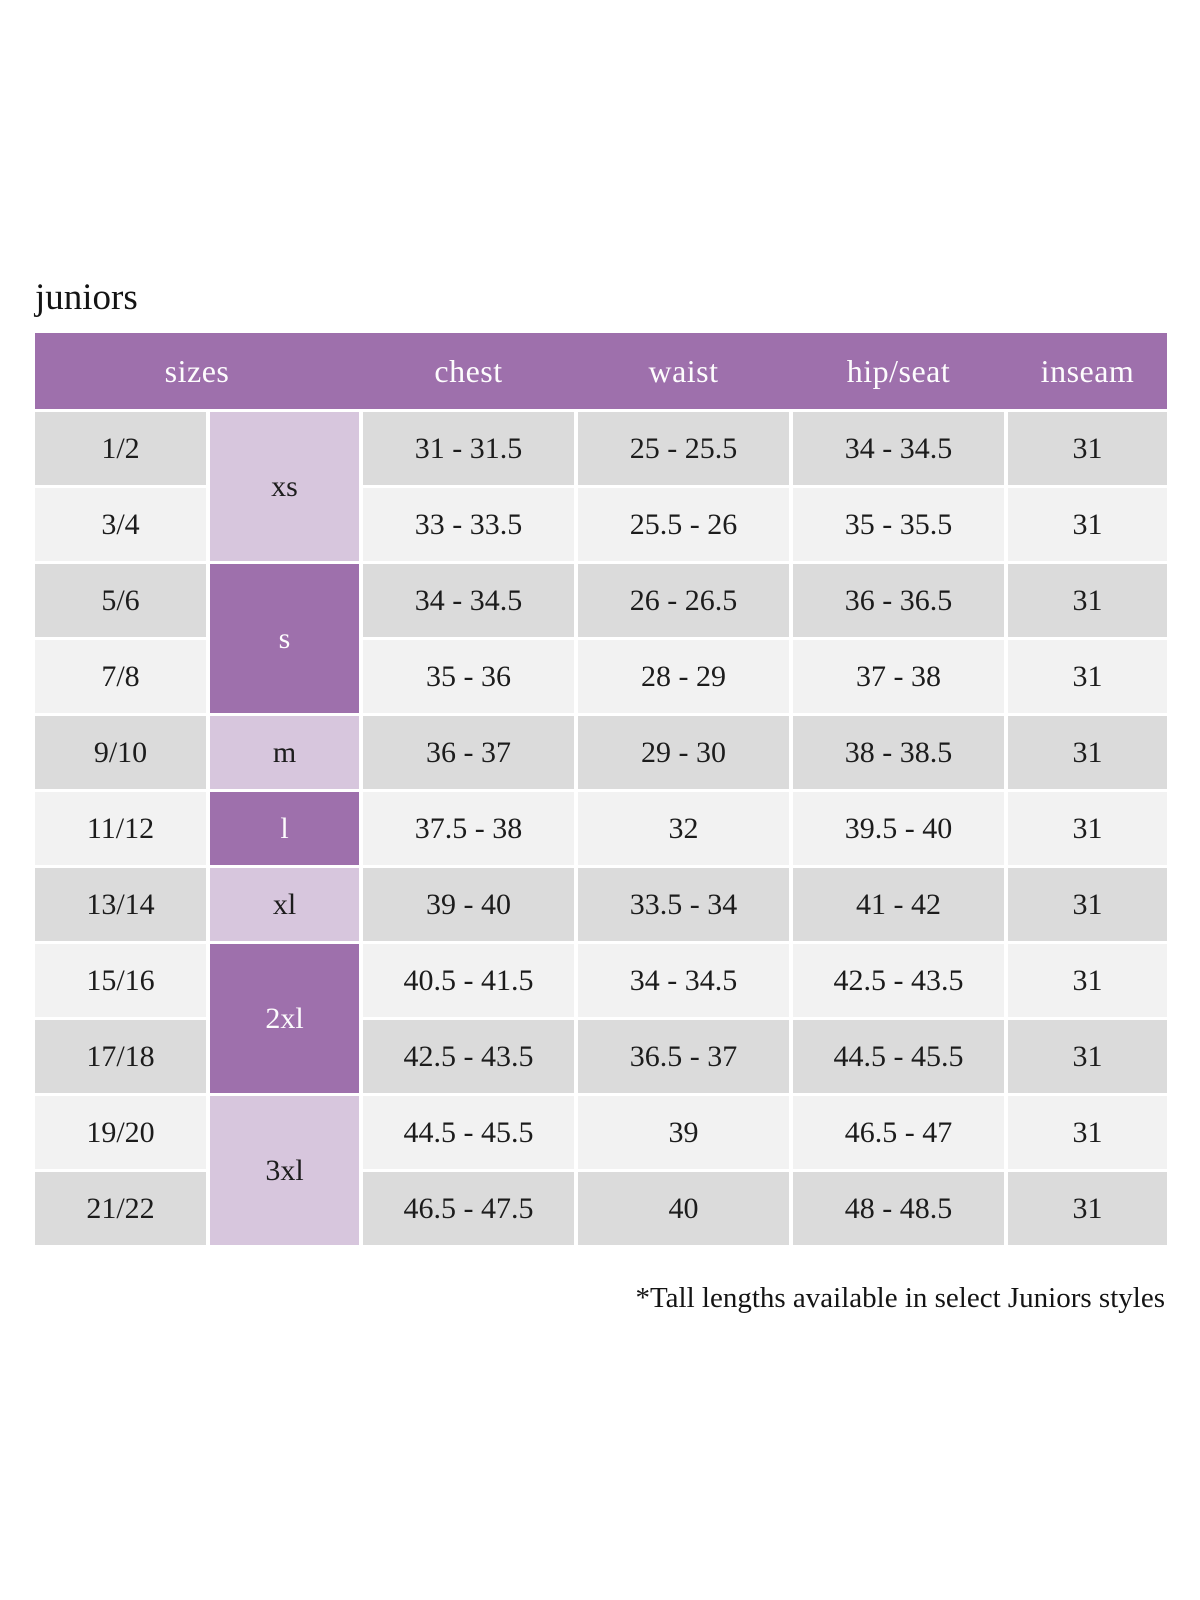 The width and height of the screenshot is (1200, 1600). What do you see at coordinates (683, 1132) in the screenshot?
I see `waist-cell: 39` at bounding box center [683, 1132].